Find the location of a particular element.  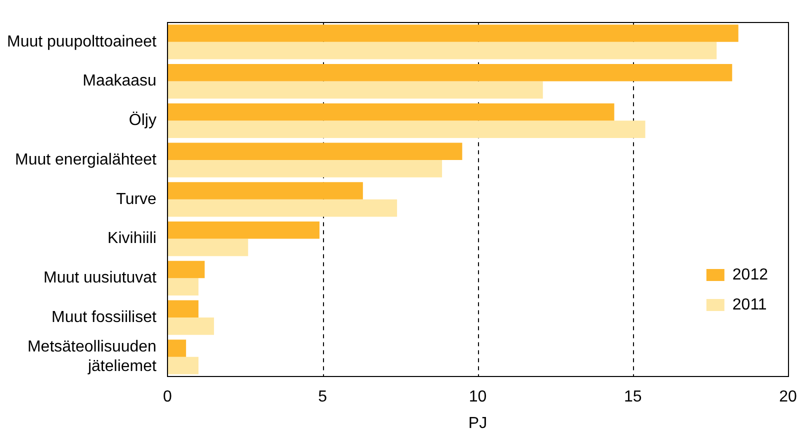

y-tick-label: Muut energialähteet is located at coordinates (86, 159).